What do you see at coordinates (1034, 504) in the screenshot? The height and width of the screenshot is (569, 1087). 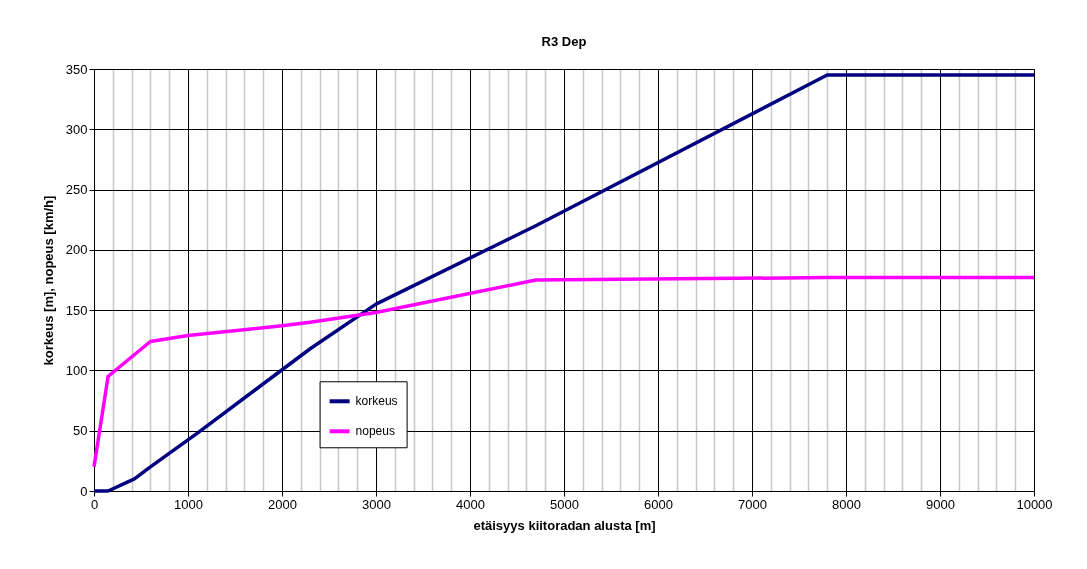 I see `x-tick-label: 10000` at bounding box center [1034, 504].